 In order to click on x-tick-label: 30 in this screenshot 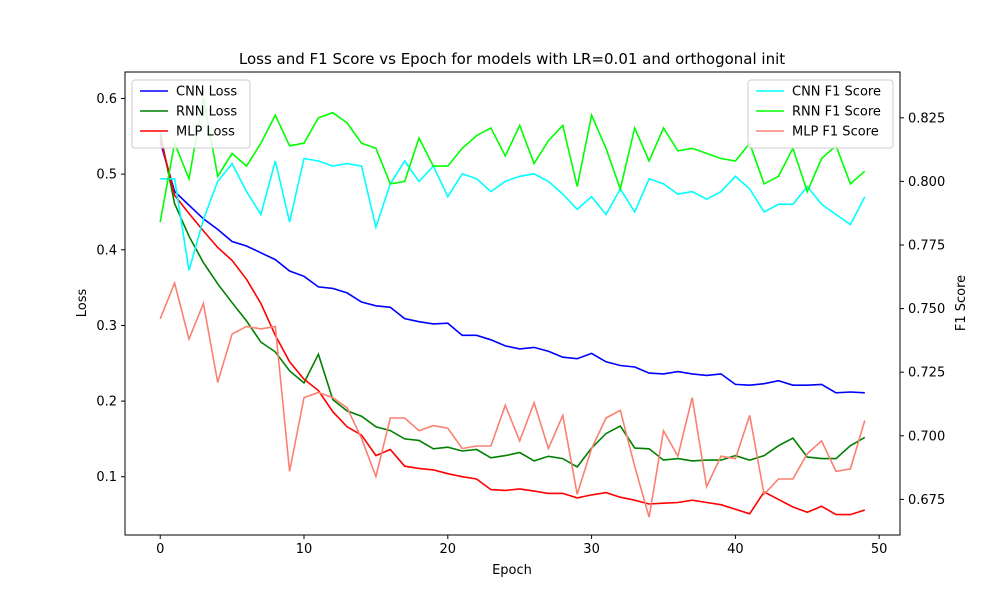, I will do `click(591, 549)`.